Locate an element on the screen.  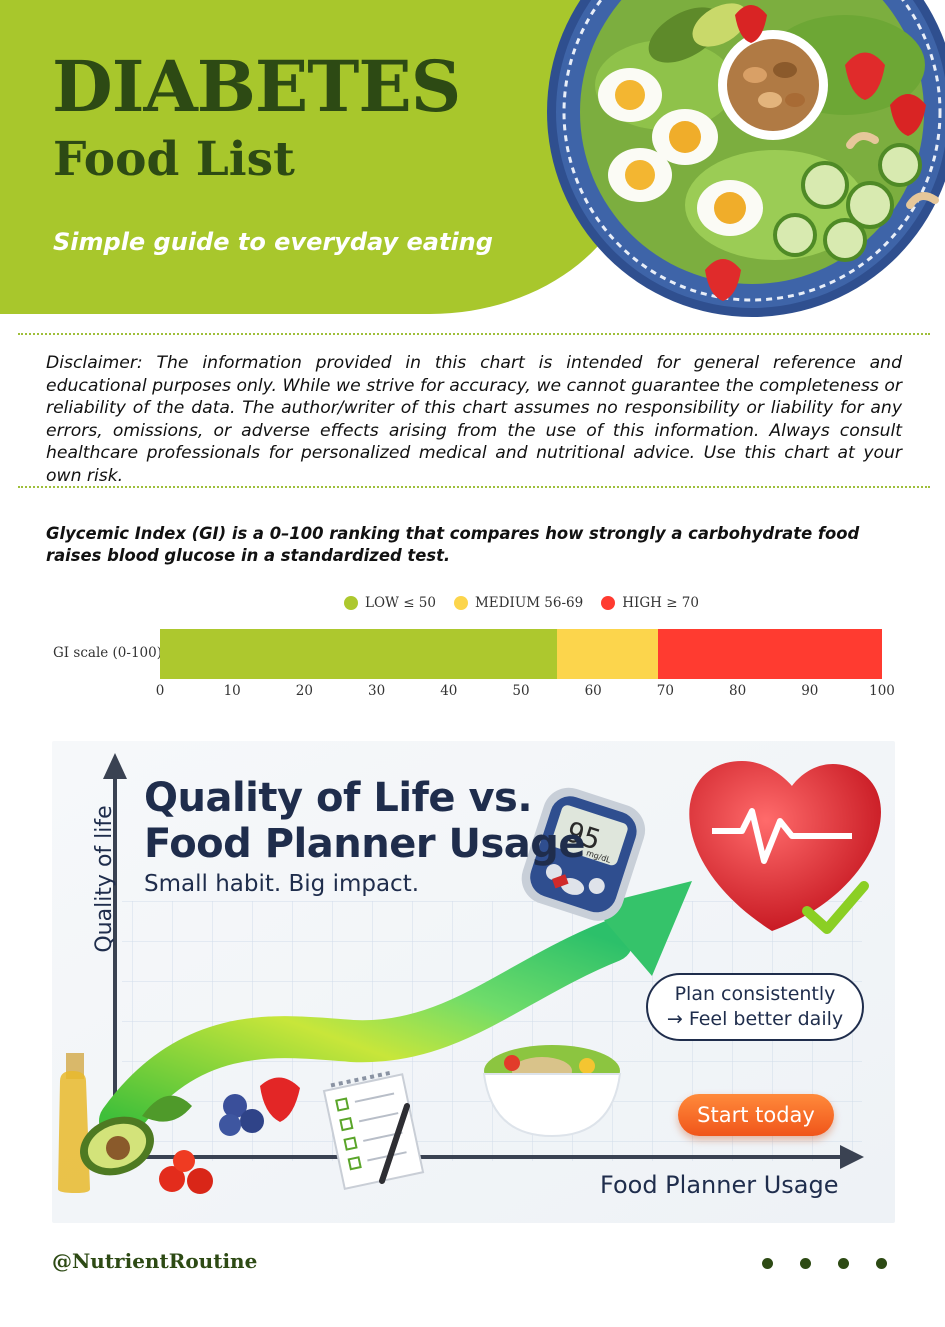
gi-legend: LOW ≤ 50 MEDIUM 56-69 HIGH ≥ 70 is located at coordinates (521, 603).